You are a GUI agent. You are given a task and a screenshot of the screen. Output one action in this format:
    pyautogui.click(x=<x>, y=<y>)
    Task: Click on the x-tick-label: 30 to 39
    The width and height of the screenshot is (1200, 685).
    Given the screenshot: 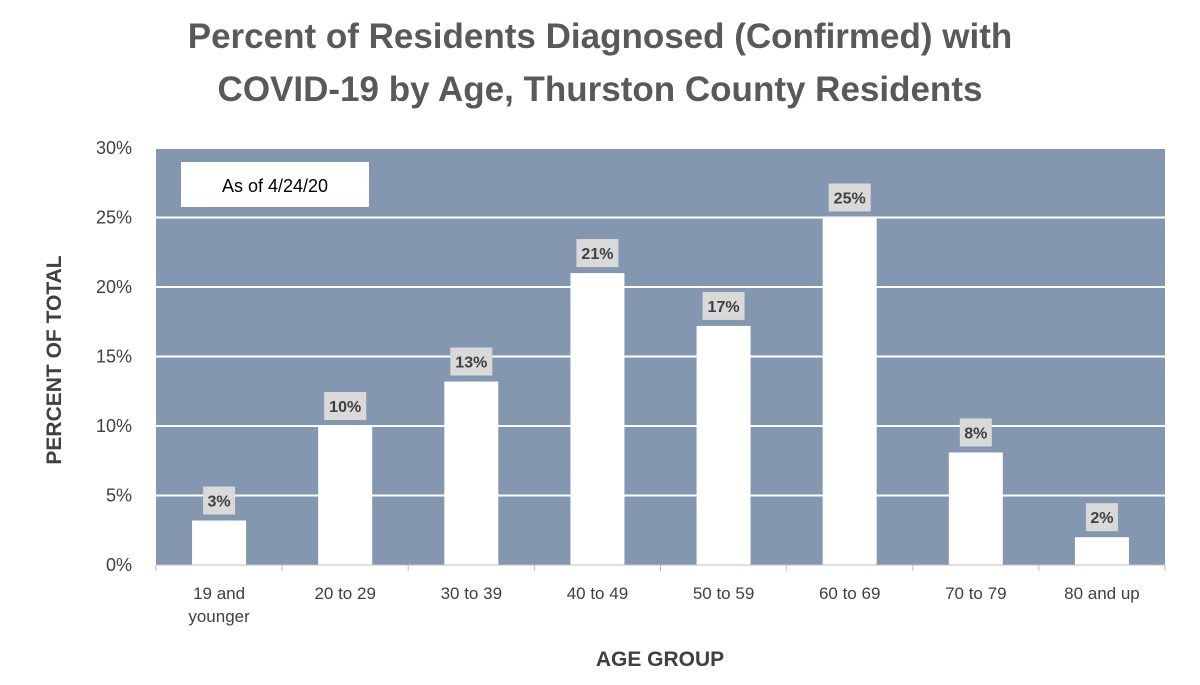 What is the action you would take?
    pyautogui.click(x=471, y=593)
    